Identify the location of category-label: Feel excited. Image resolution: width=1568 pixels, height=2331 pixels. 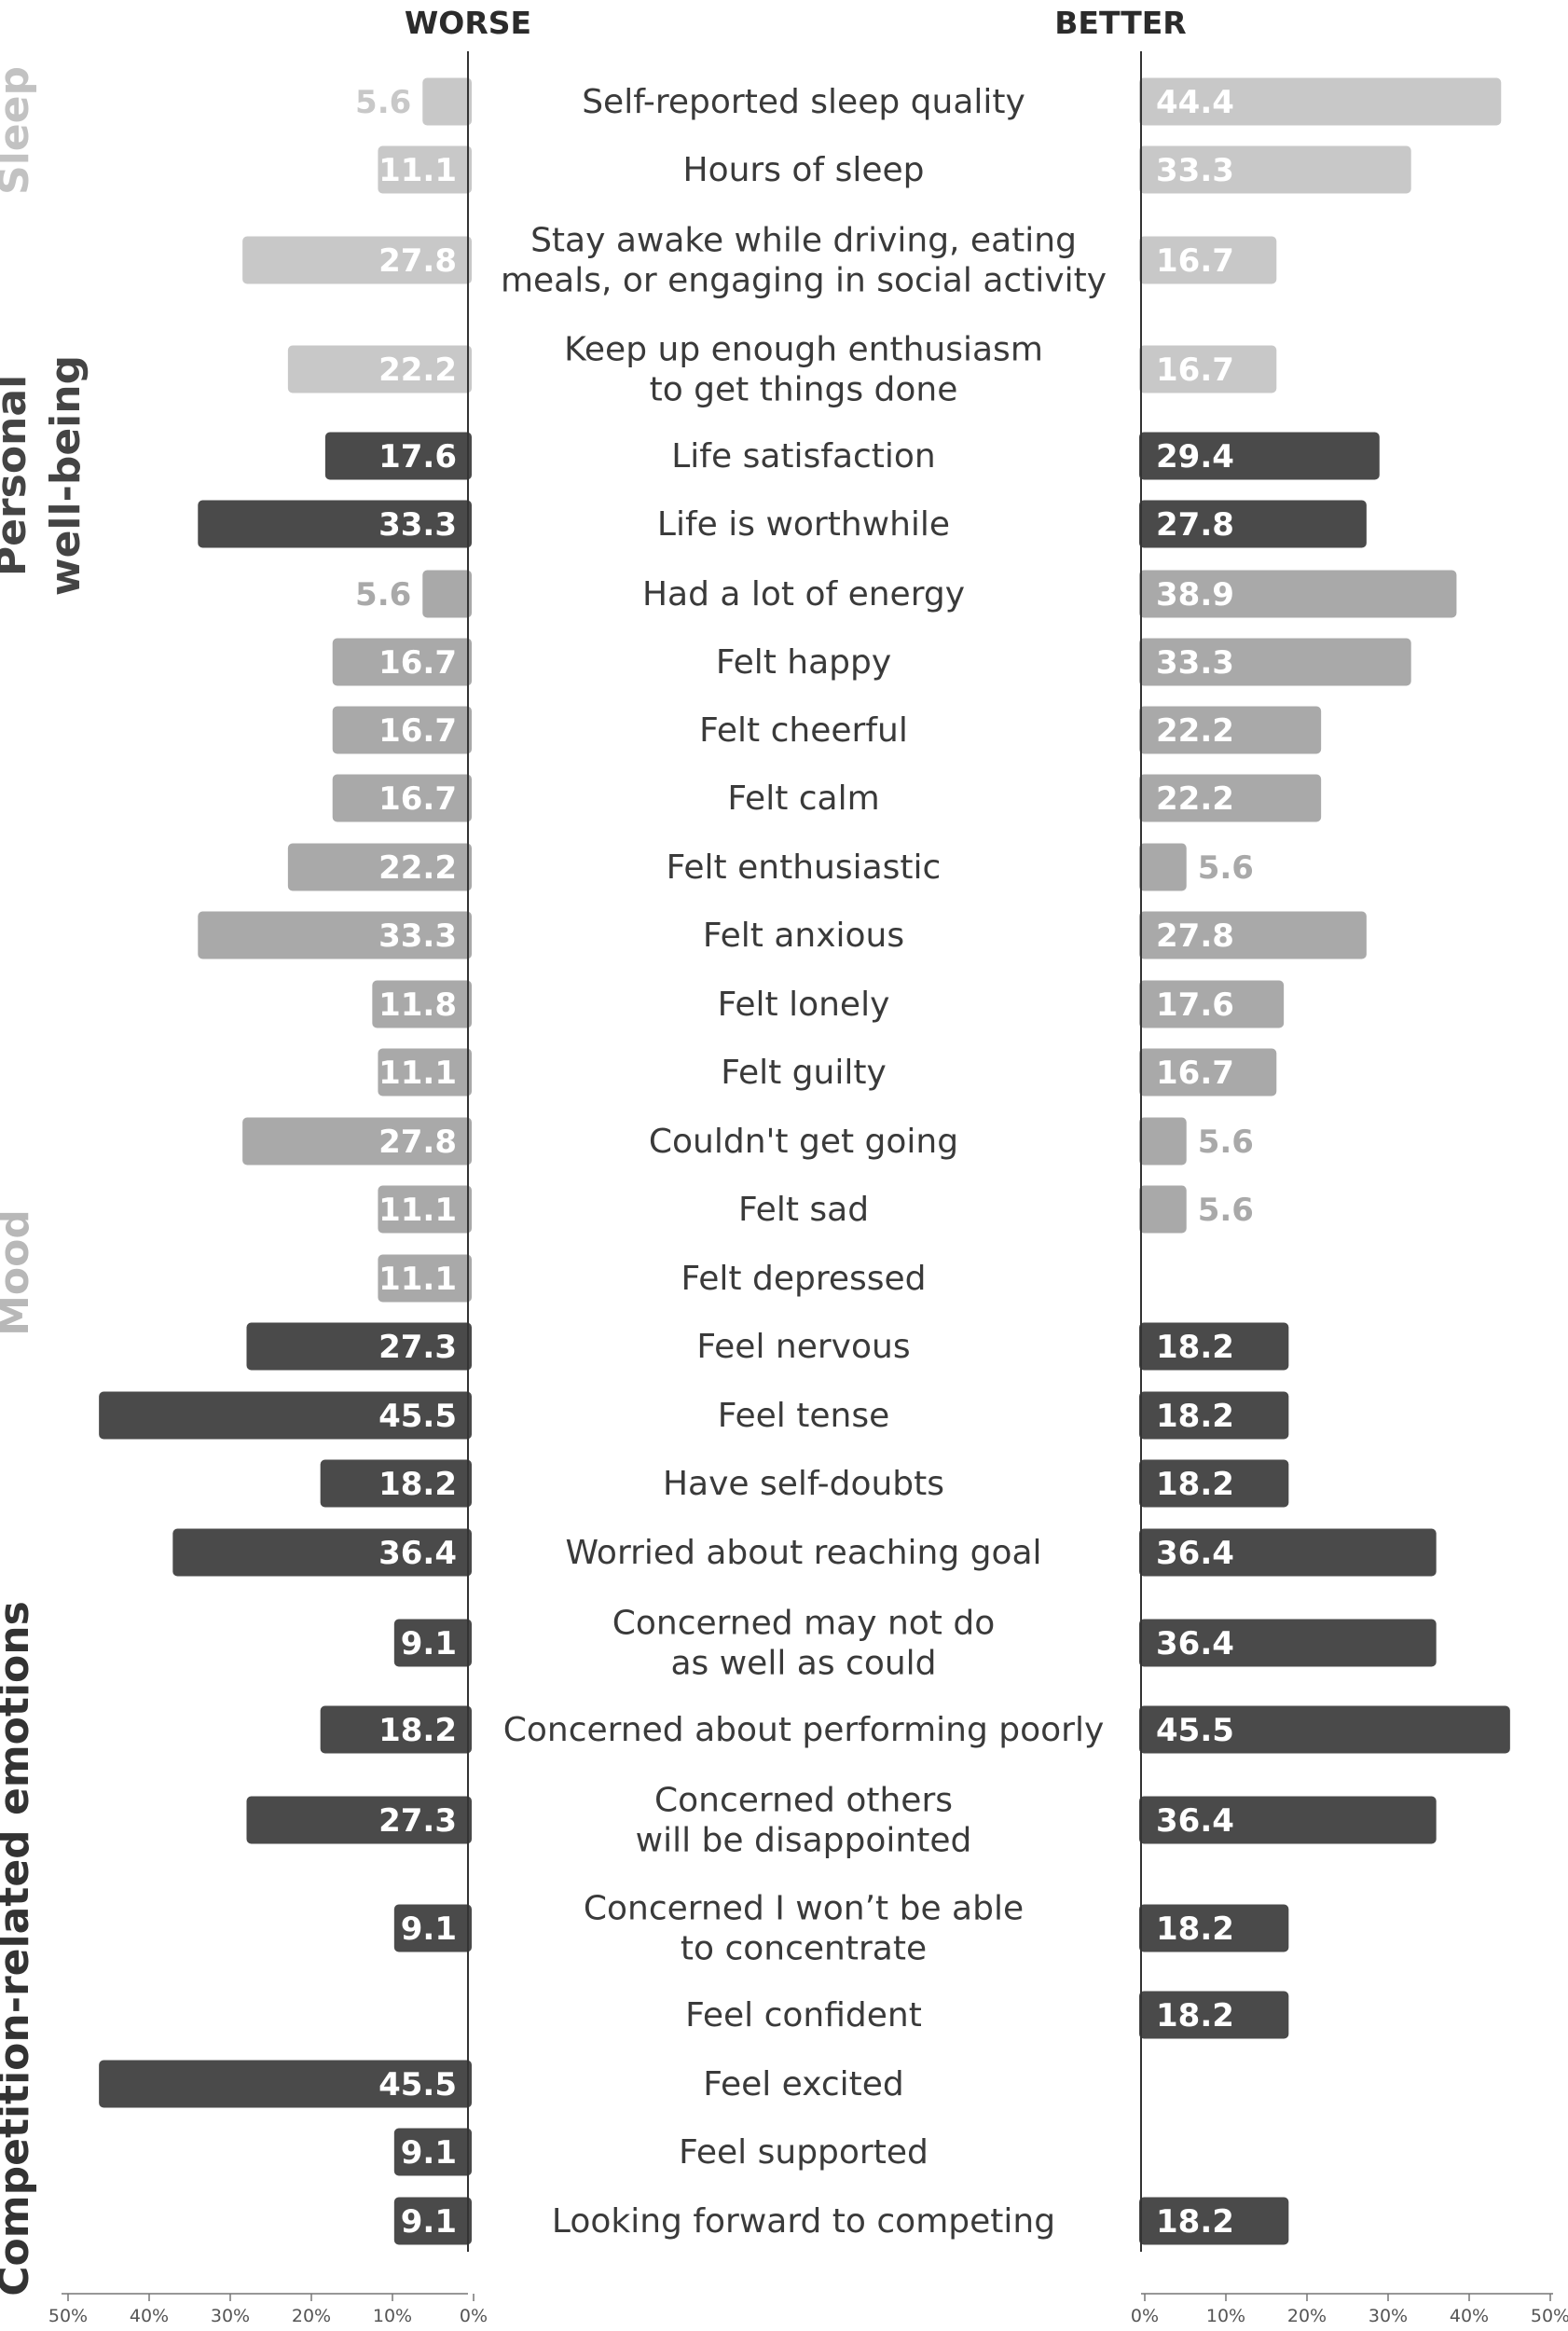
(803, 2084).